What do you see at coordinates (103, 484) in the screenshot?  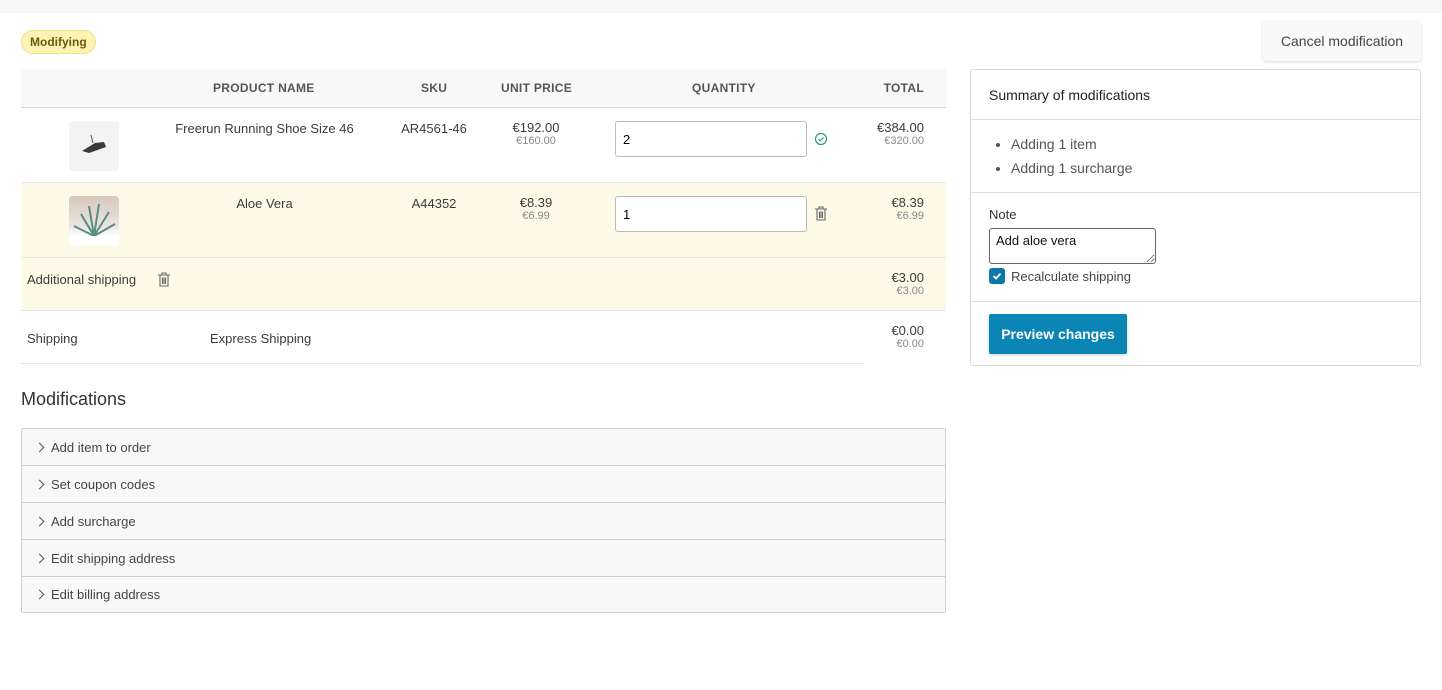 I see `accordion-label: Set coupon codes` at bounding box center [103, 484].